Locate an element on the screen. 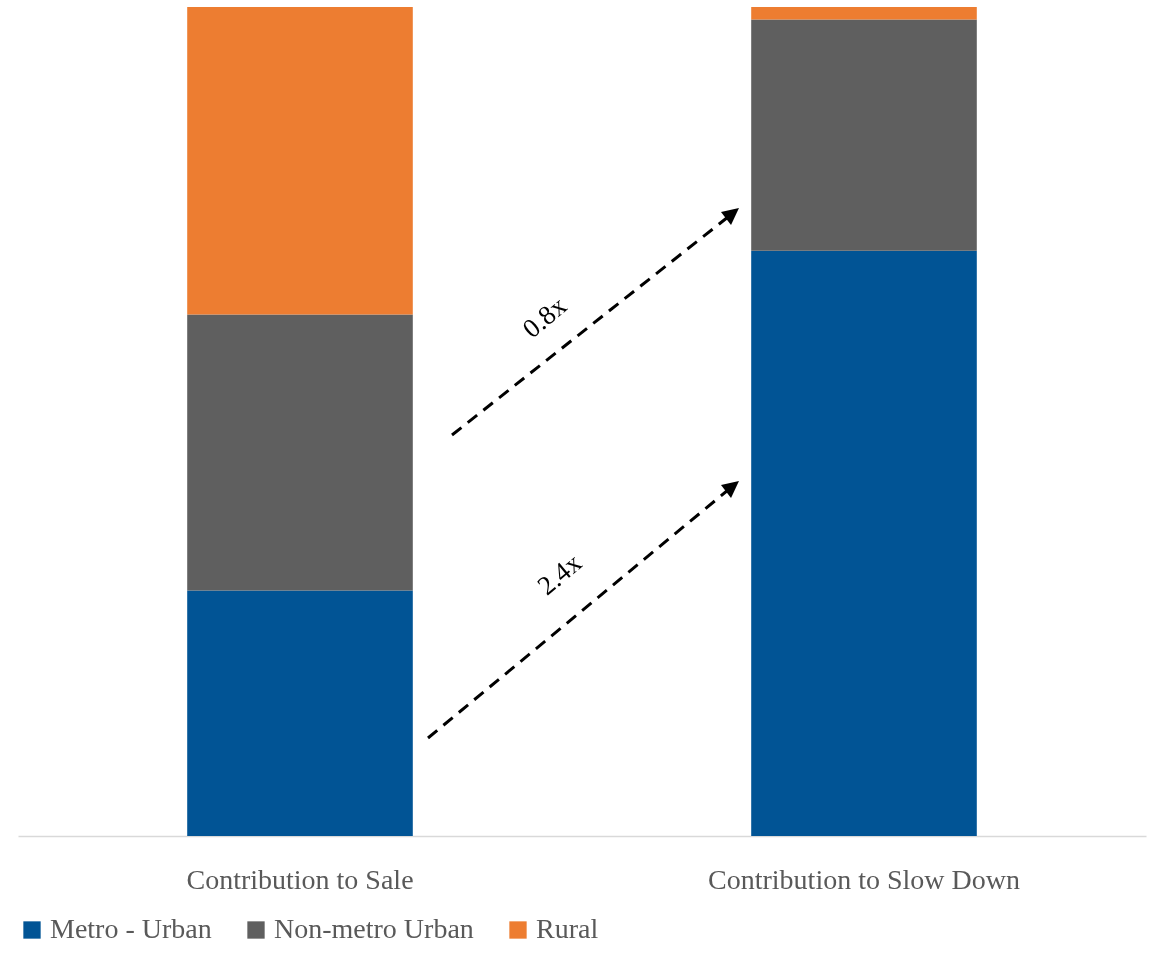 The height and width of the screenshot is (954, 1155). x-tick-label: Contribution to Slow Down is located at coordinates (864, 879).